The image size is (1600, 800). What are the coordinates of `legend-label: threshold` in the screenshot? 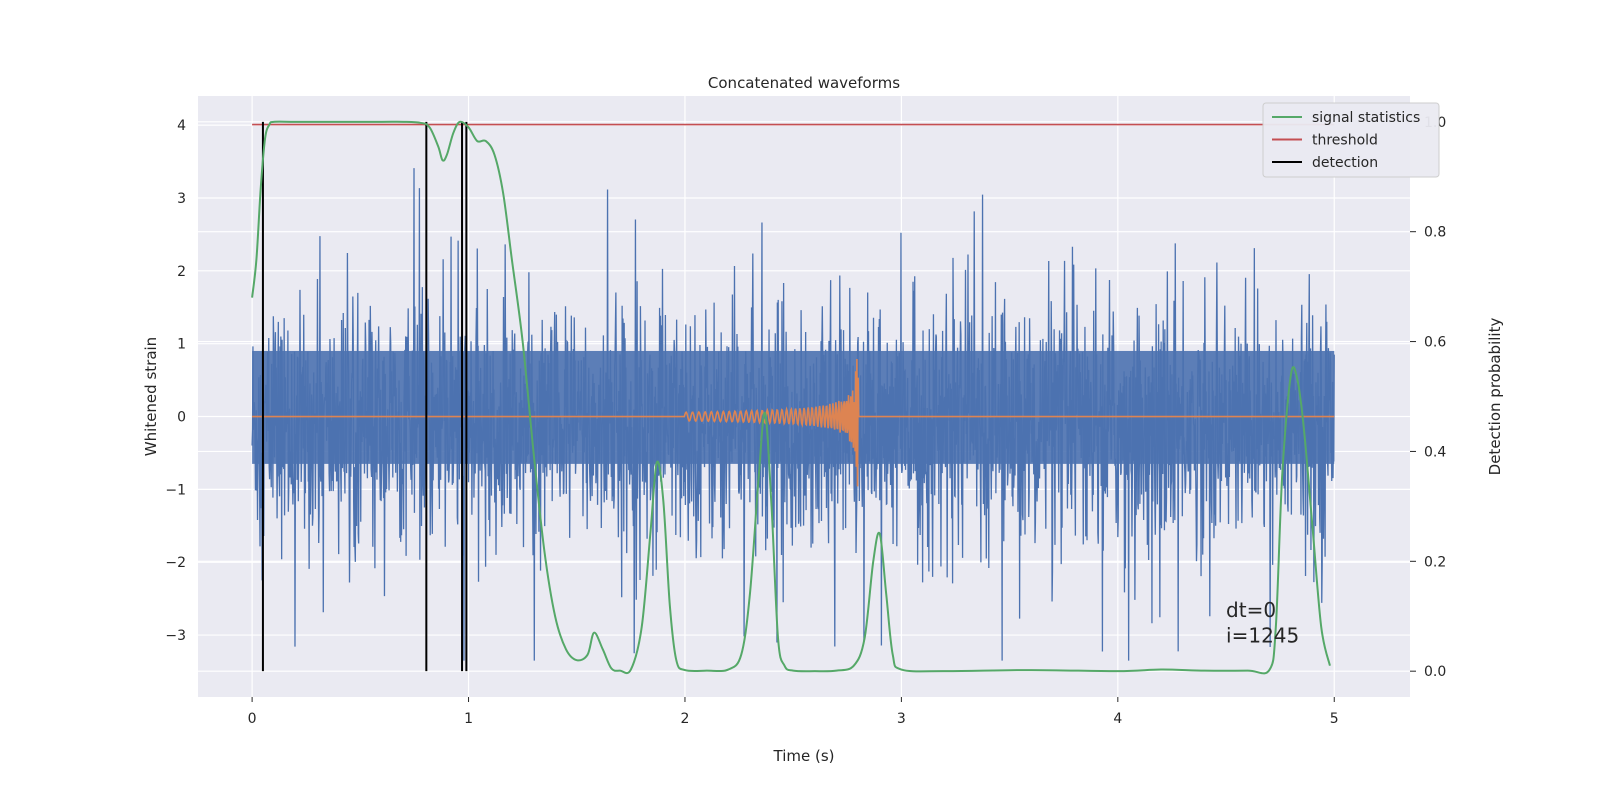 It's located at (1345, 141).